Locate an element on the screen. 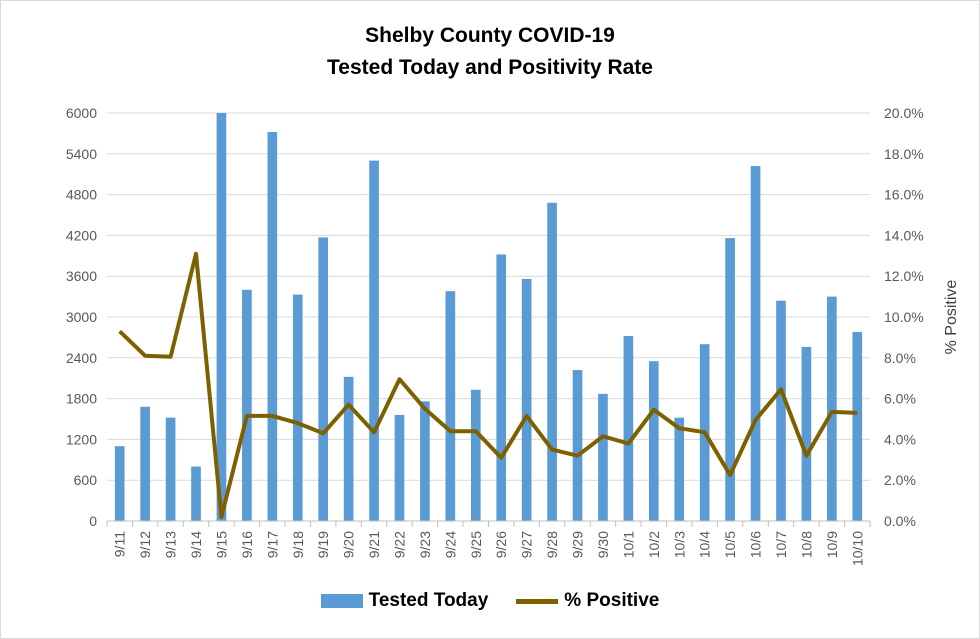  x-tick-label: 9/19 is located at coordinates (323, 544).